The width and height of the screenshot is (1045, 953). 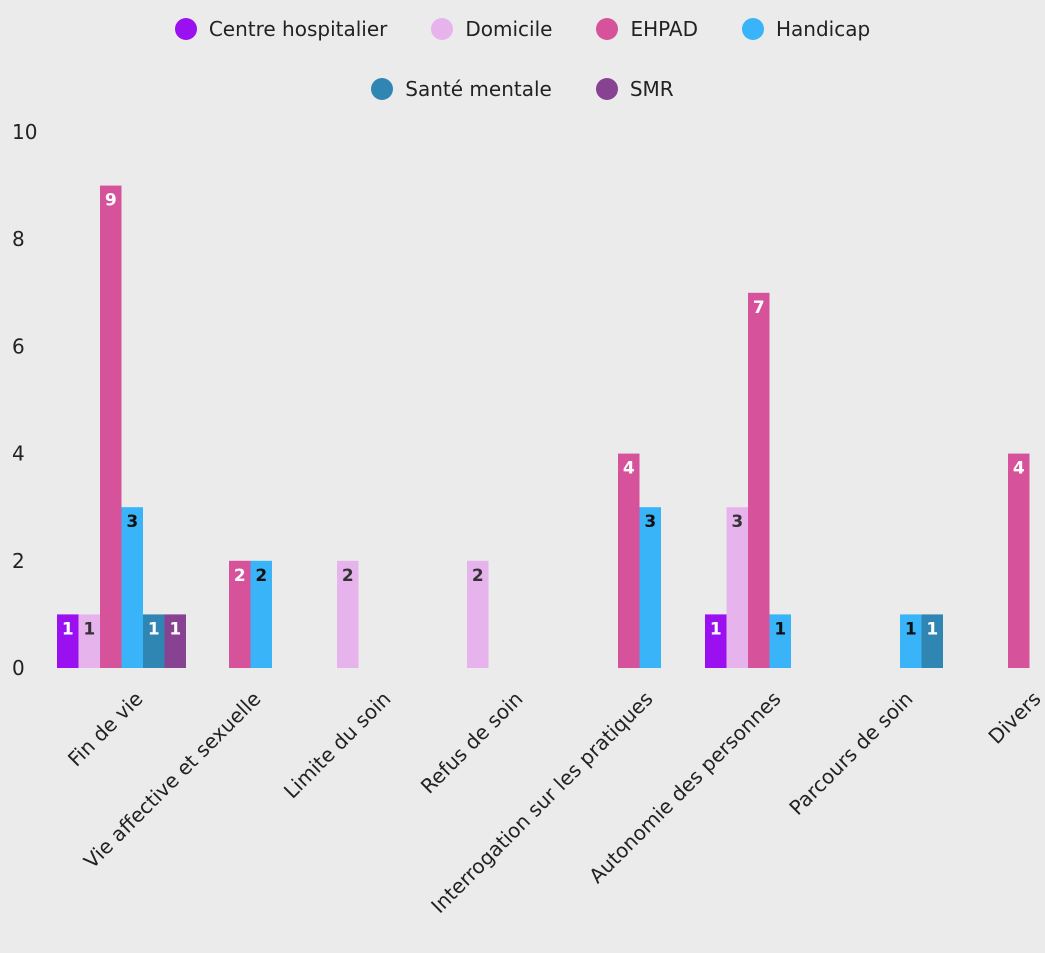 I want to click on legend-label: SMR, so click(x=651, y=89).